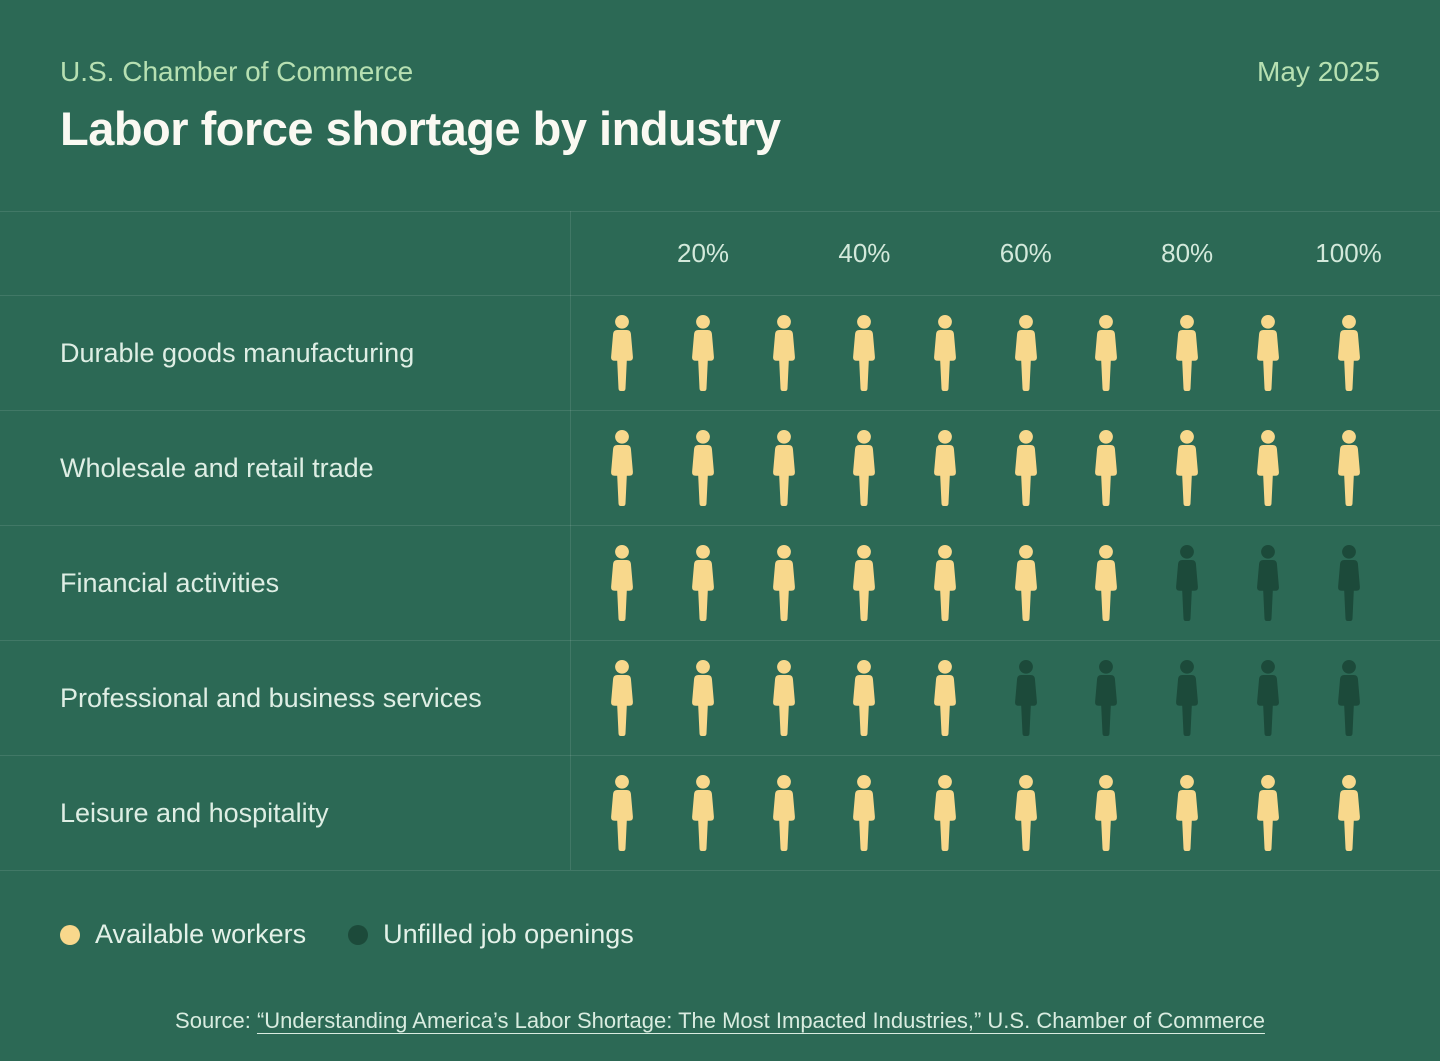 Image resolution: width=1440 pixels, height=1061 pixels. Describe the element at coordinates (201, 934) in the screenshot. I see `legend-label: Available workers` at that location.